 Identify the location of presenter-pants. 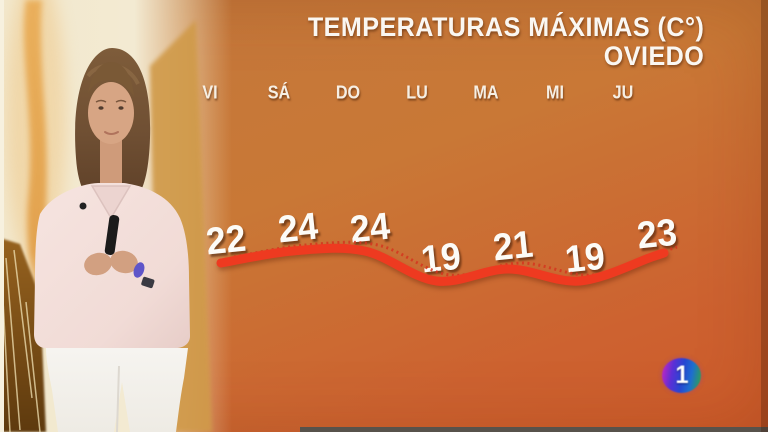
(117, 390).